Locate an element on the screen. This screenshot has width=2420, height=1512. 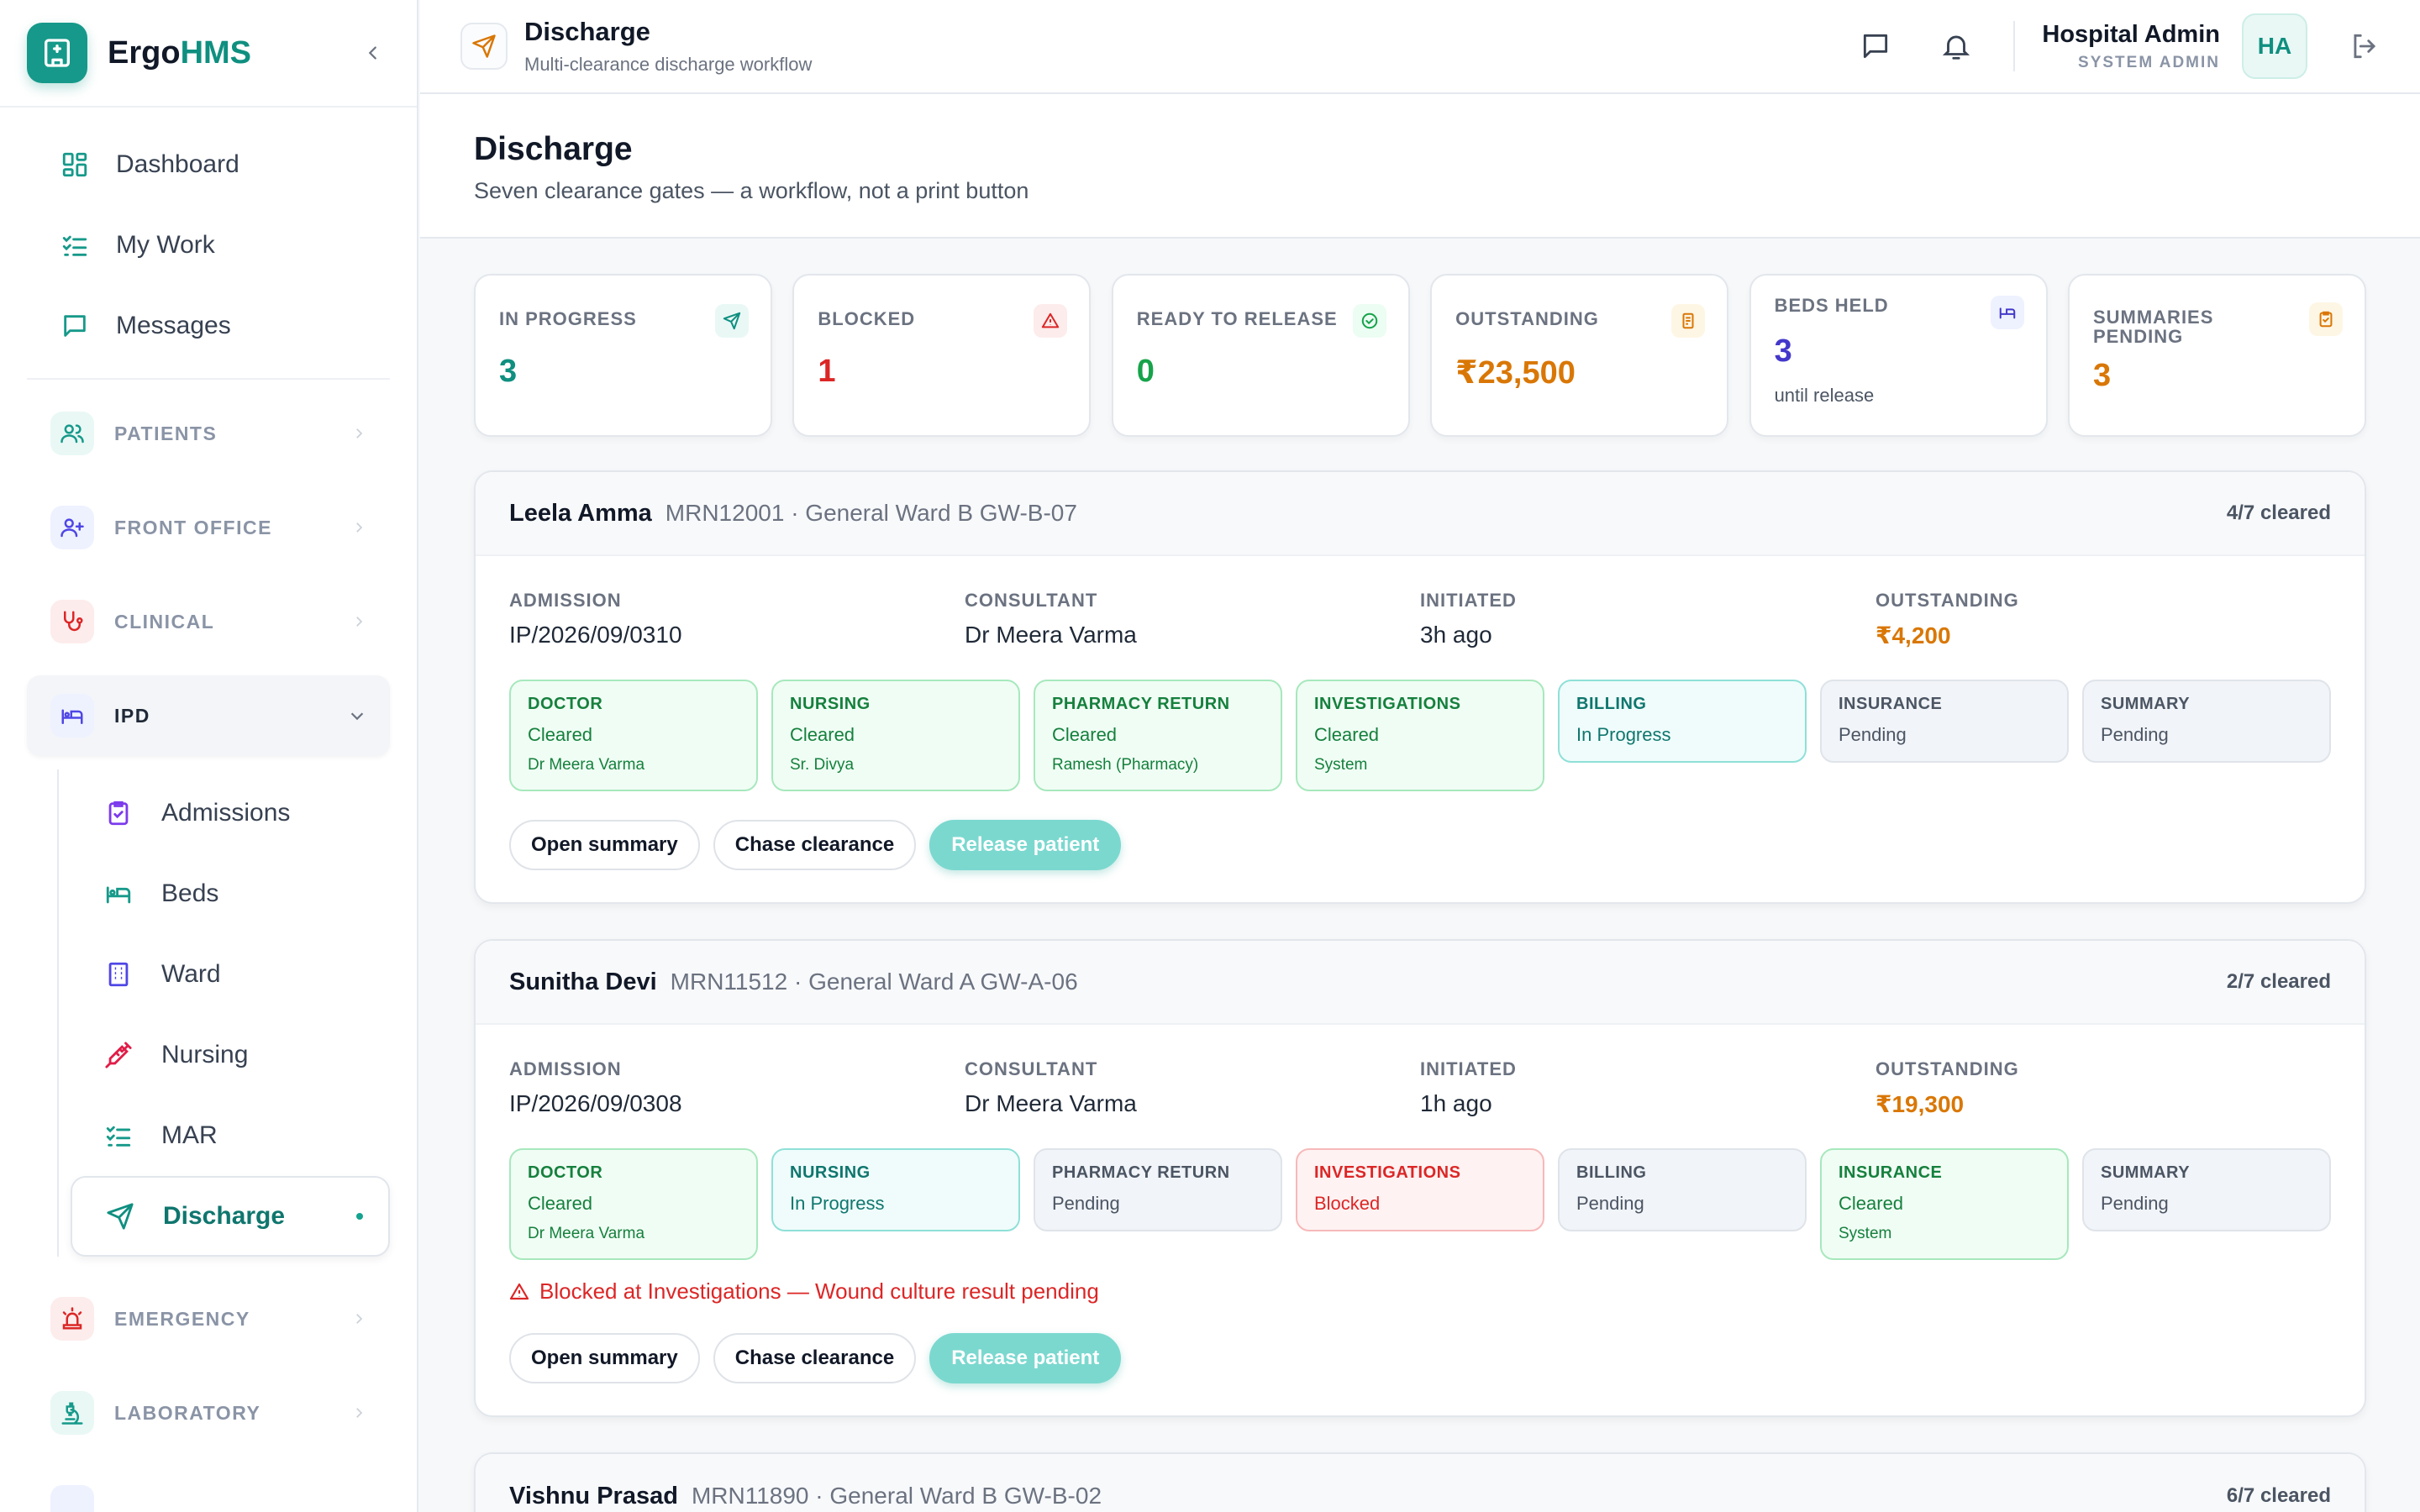
patient-meta: MRN11890 · General Ward B GW-B-02 is located at coordinates (897, 1496).